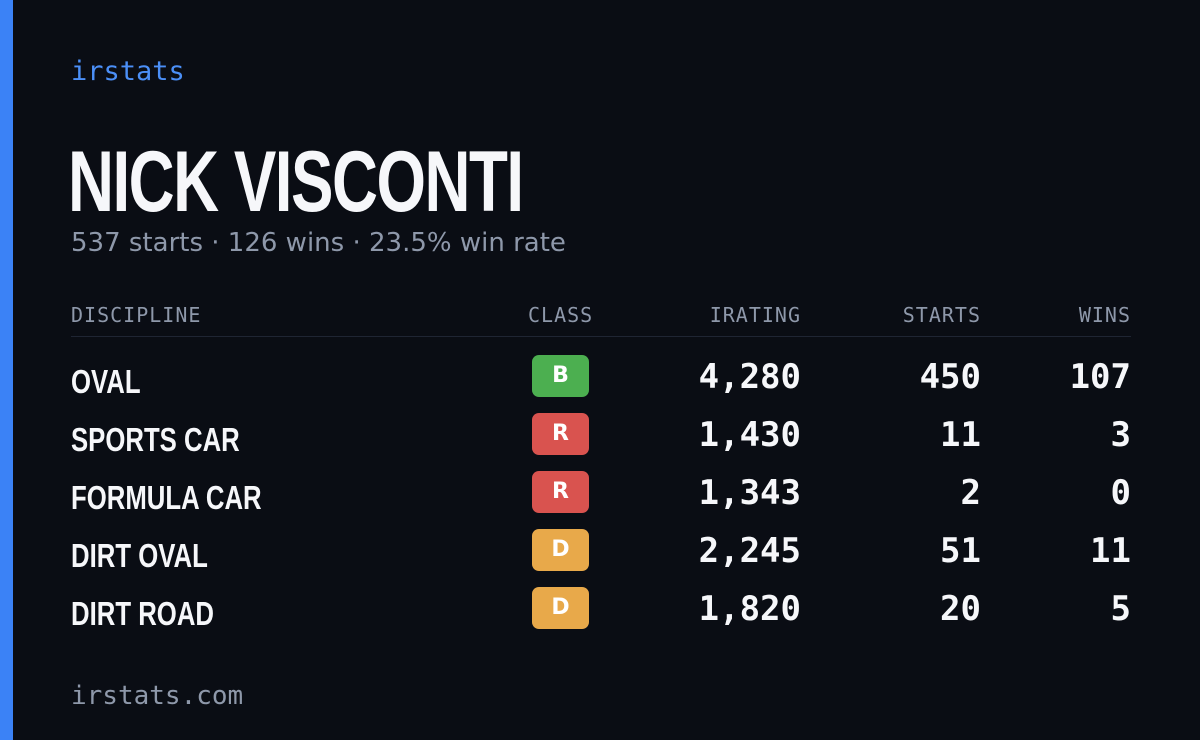 The height and width of the screenshot is (740, 1200). I want to click on table-row: OVAL B 4,280 450 107, so click(601, 382).